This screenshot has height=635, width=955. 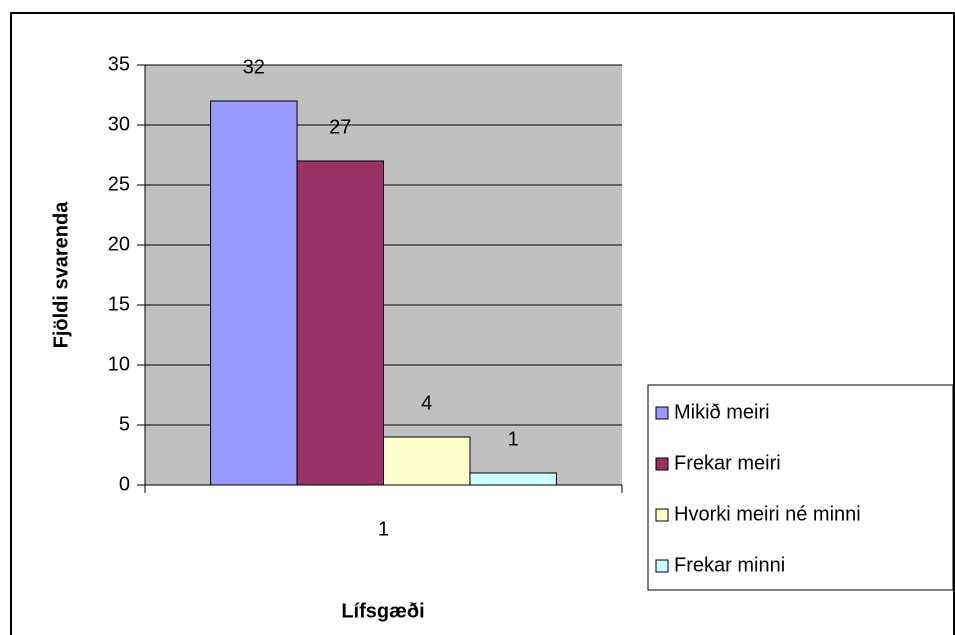 What do you see at coordinates (119, 124) in the screenshot?
I see `y-tick-label: 30` at bounding box center [119, 124].